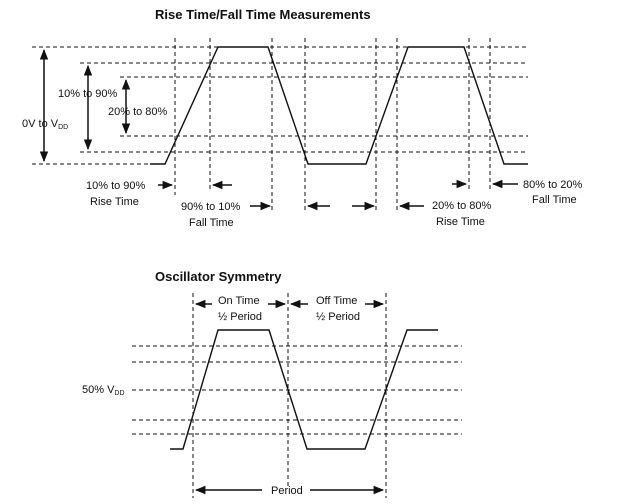 The height and width of the screenshot is (504, 622). What do you see at coordinates (287, 491) in the screenshot?
I see `period-label: Period` at bounding box center [287, 491].